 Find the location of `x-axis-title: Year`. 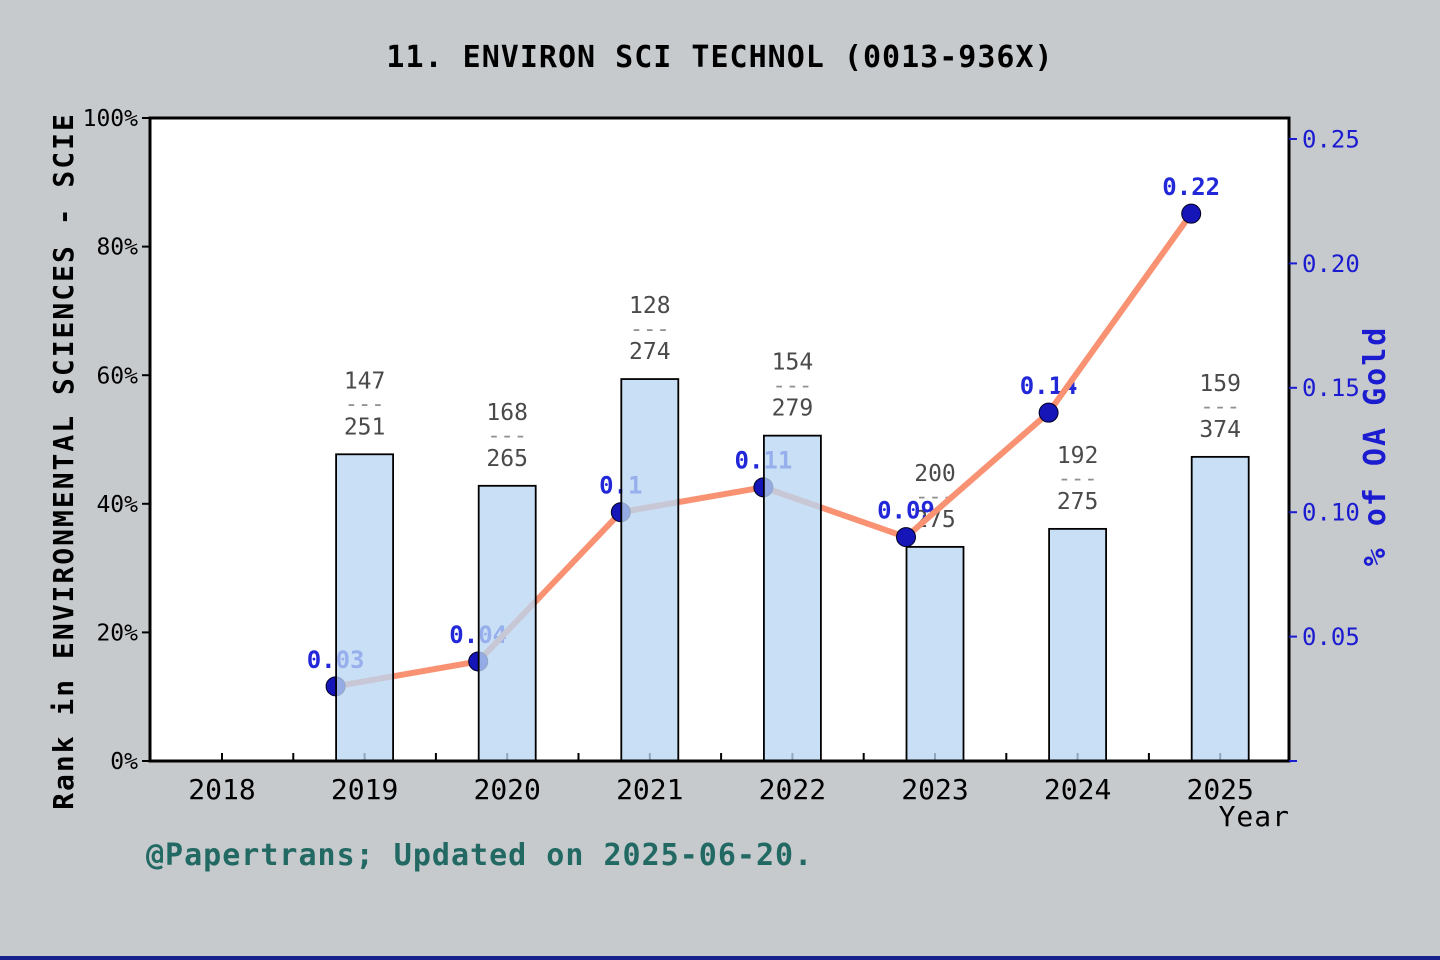

x-axis-title: Year is located at coordinates (1254, 816).